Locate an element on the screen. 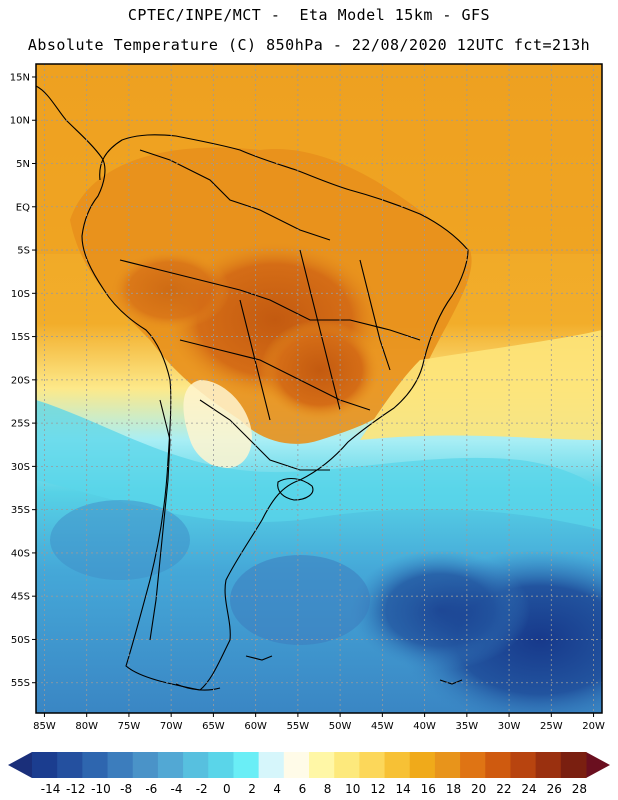  lon-tick-label: 25W is located at coordinates (551, 726).